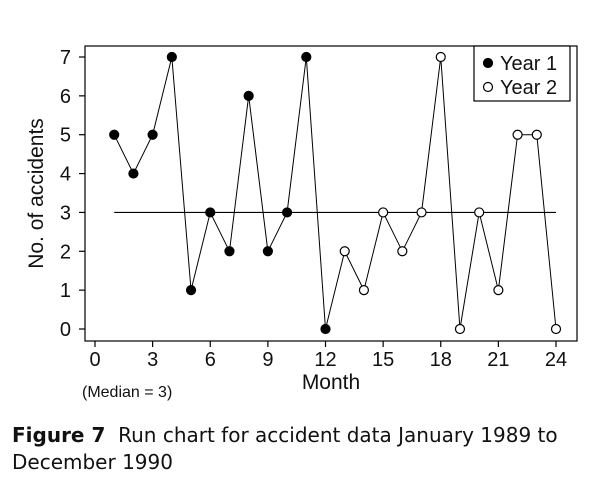 Image resolution: width=598 pixels, height=494 pixels. I want to click on legend-label: Year 1, so click(528, 64).